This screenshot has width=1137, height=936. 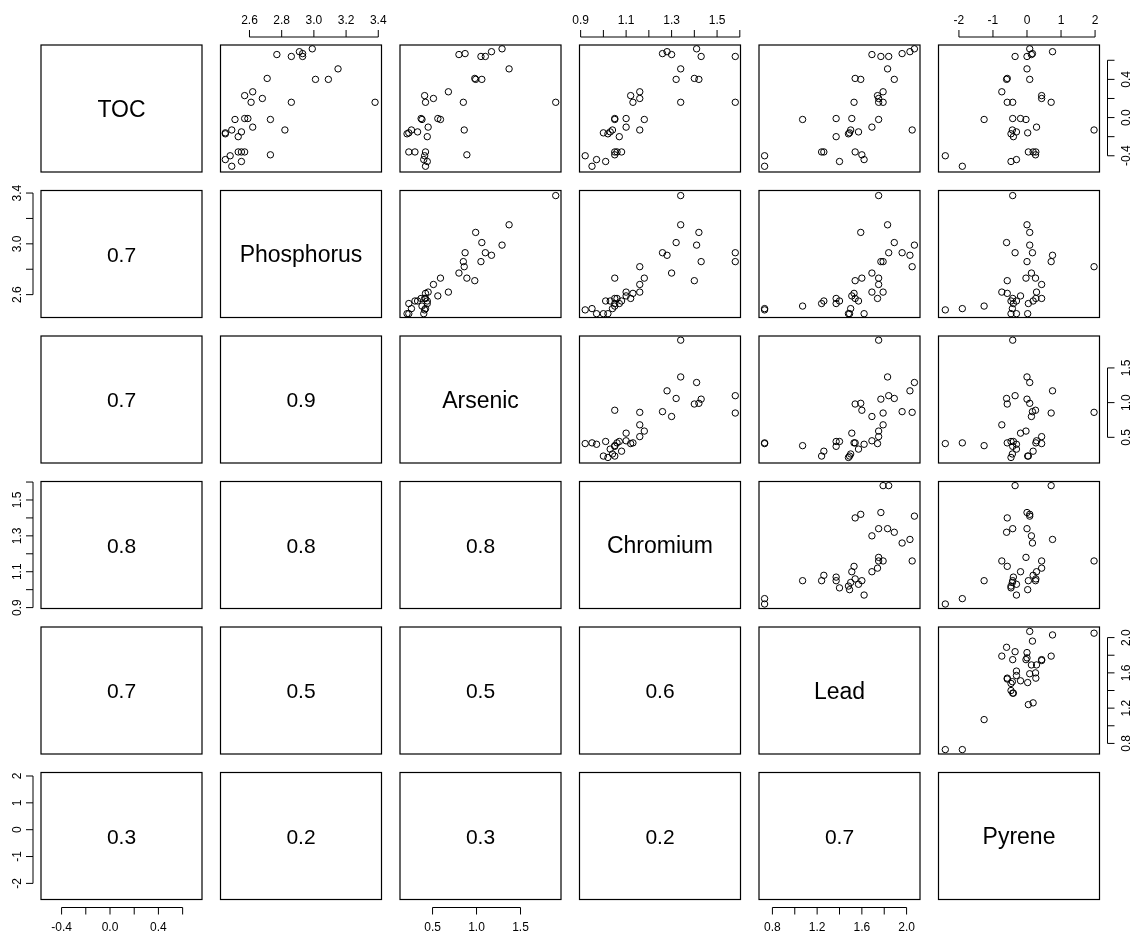 What do you see at coordinates (301, 254) in the screenshot?
I see `text: Phosphorus` at bounding box center [301, 254].